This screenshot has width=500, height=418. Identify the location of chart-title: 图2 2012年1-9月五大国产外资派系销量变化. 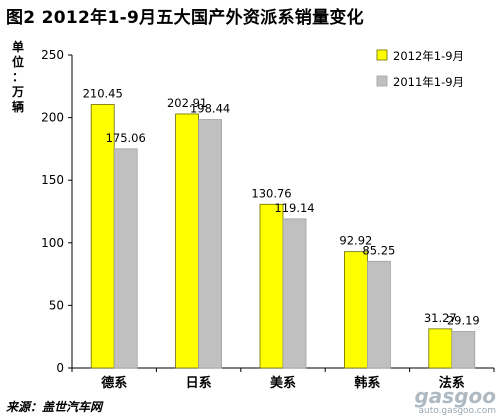
(185, 18).